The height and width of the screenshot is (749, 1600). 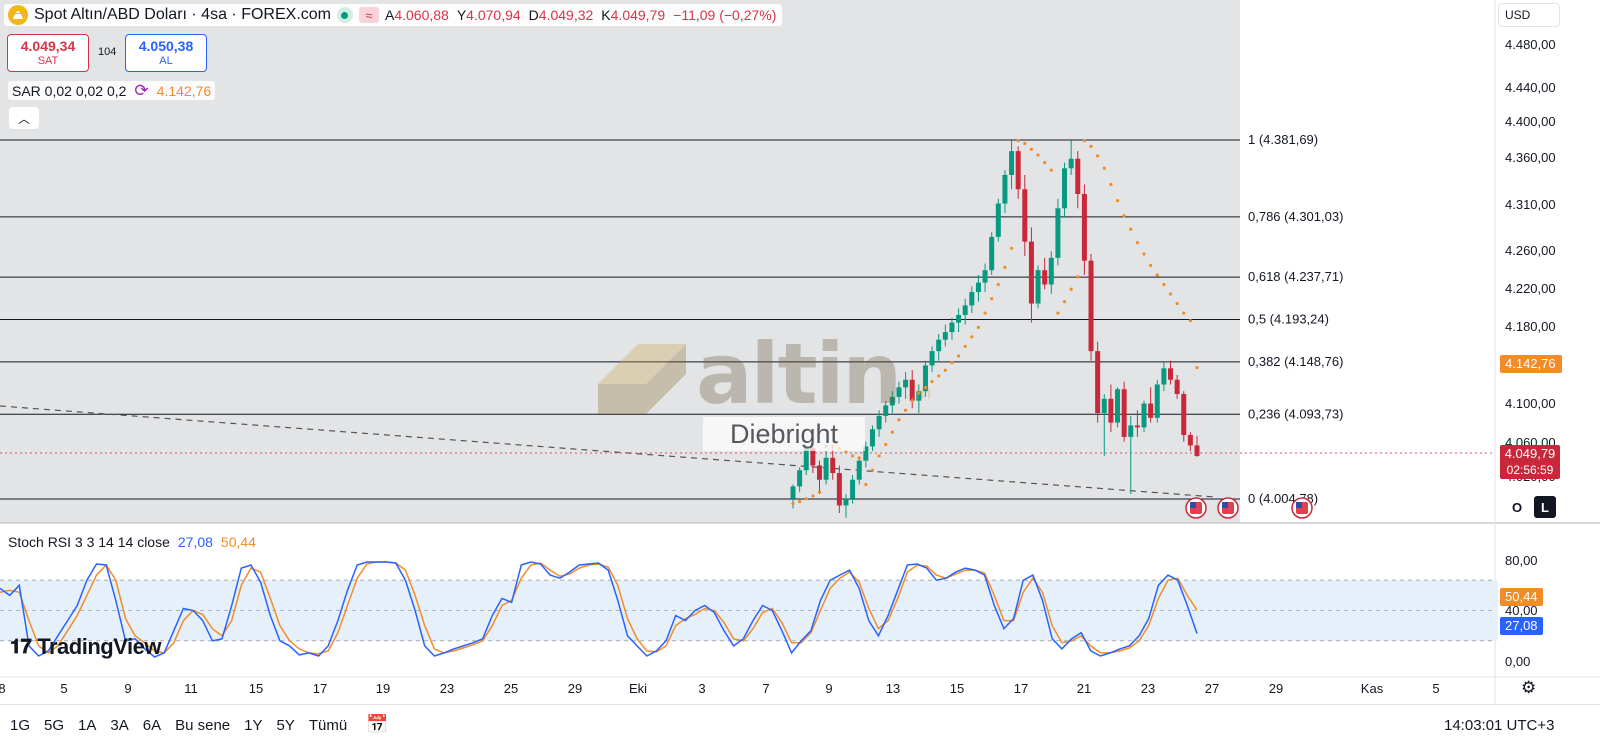 I want to click on buy-button: 4.050,38 AL, so click(x=166, y=53).